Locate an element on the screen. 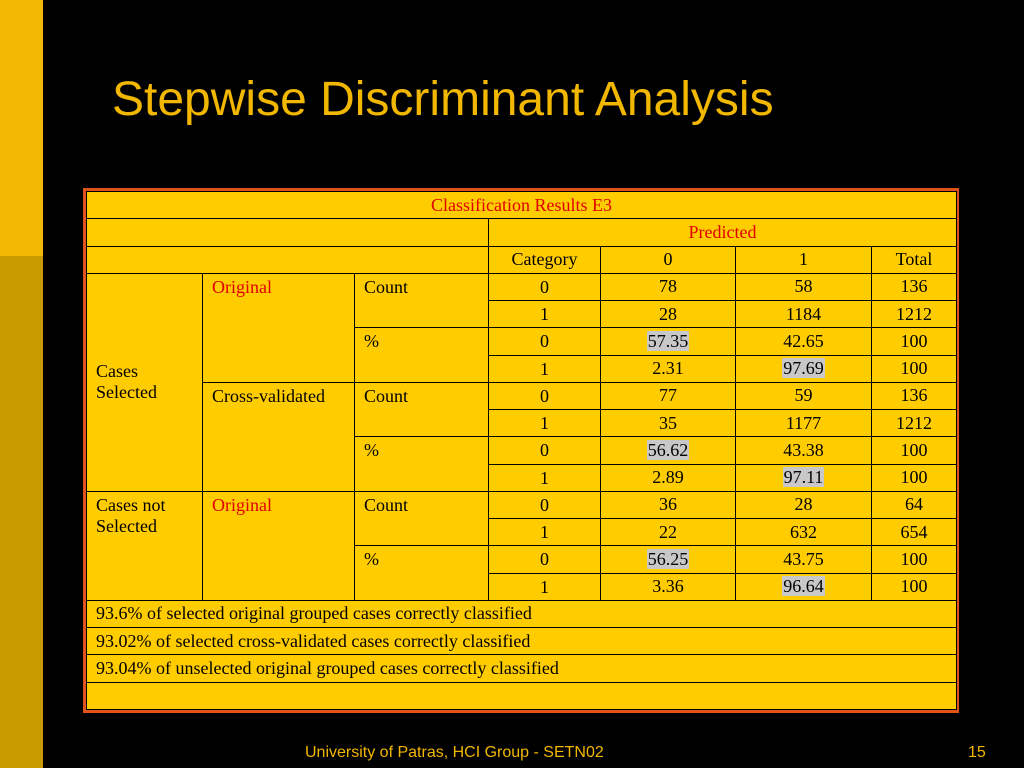 The height and width of the screenshot is (768, 1024). group-label: Cases not Selected is located at coordinates (144, 545).